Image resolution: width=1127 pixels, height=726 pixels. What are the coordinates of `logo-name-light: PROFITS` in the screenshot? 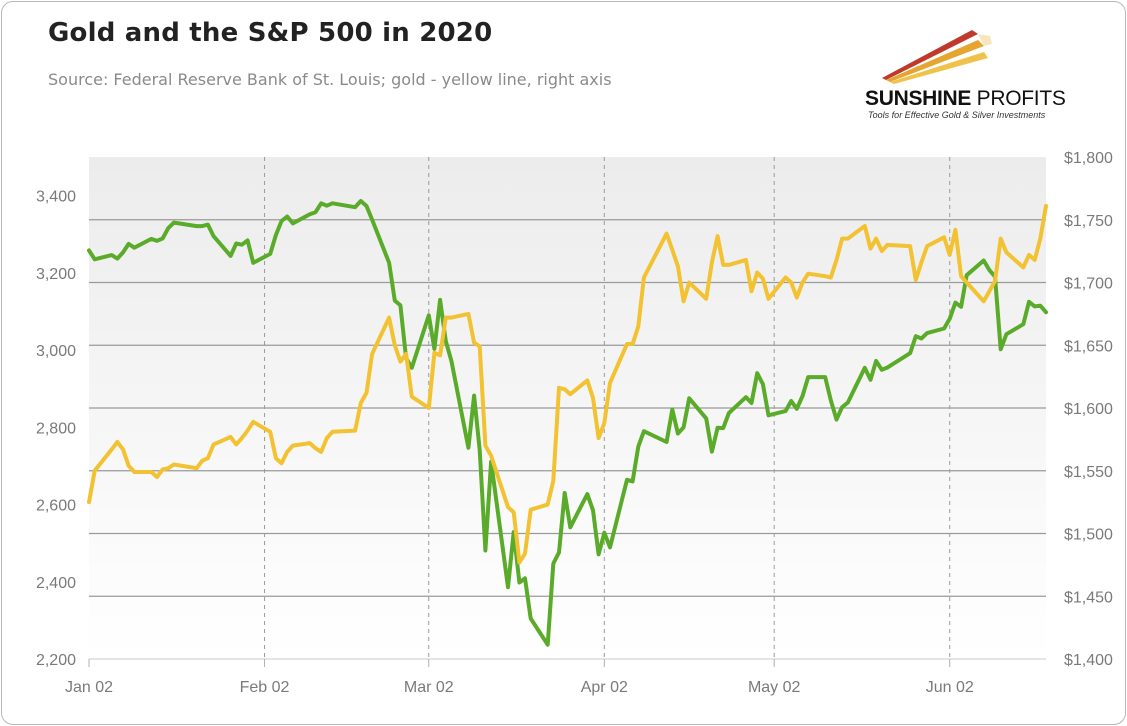 It's located at (1018, 98).